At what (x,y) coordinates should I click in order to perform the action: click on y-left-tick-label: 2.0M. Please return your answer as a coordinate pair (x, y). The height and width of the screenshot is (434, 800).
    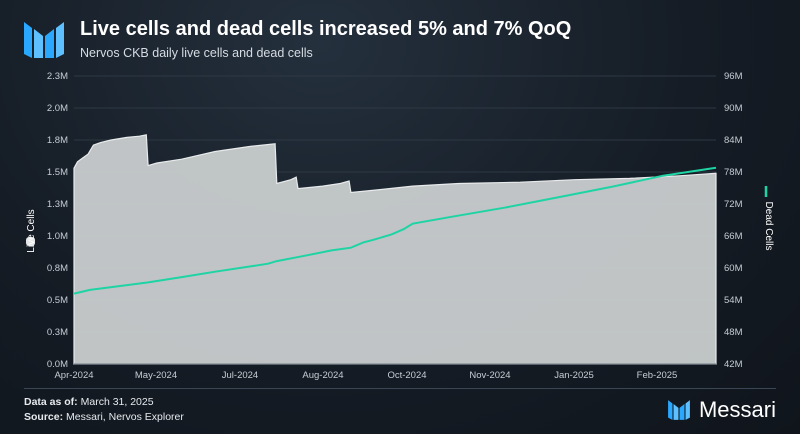
    Looking at the image, I should click on (57, 108).